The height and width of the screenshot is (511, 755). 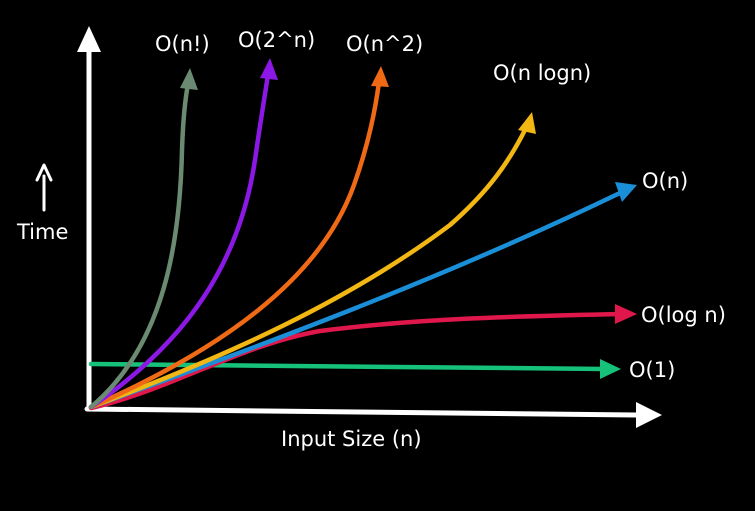 What do you see at coordinates (42, 203) in the screenshot?
I see `time-indicator: Time` at bounding box center [42, 203].